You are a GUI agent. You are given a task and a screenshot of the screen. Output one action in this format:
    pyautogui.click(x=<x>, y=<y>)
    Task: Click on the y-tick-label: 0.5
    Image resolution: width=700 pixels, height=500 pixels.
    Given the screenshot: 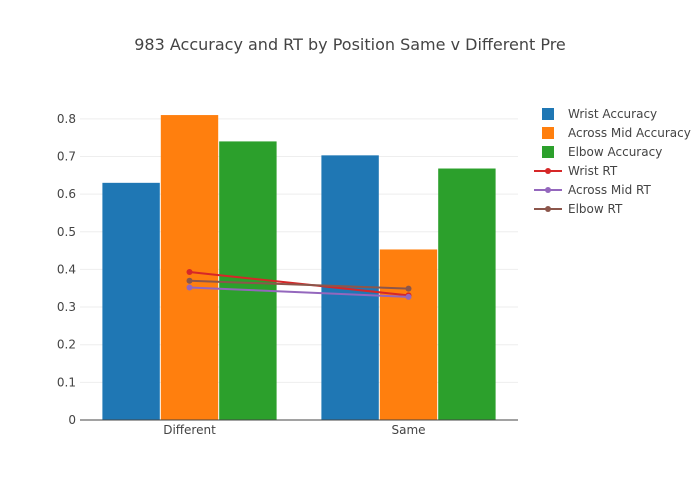 What is the action you would take?
    pyautogui.click(x=66, y=232)
    